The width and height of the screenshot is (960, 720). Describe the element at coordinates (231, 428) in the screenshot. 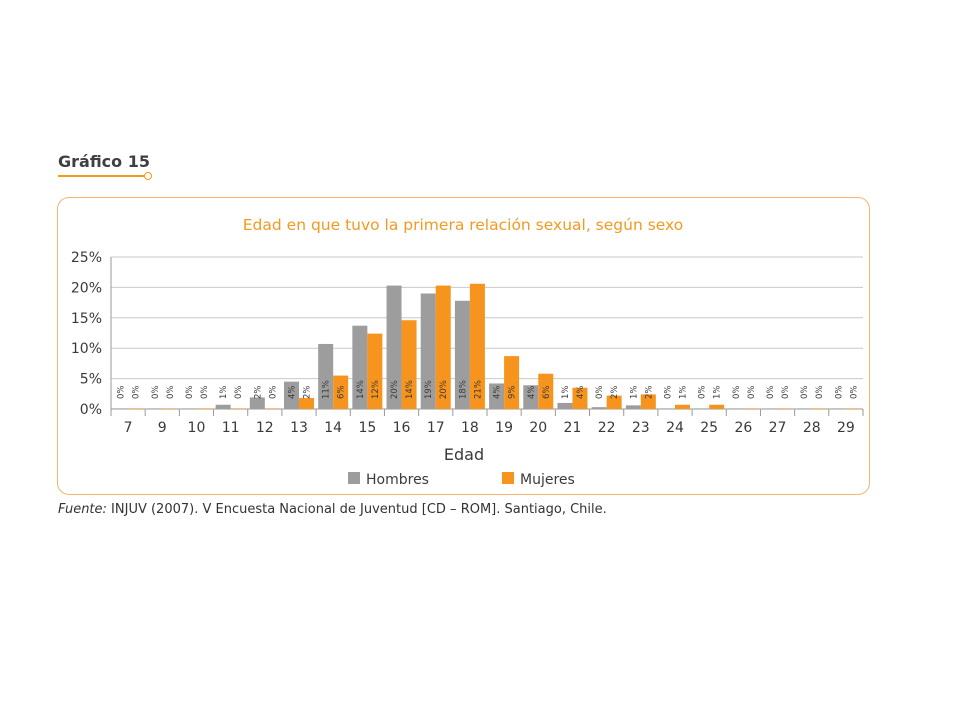

I see `x-tick-label: 11` at that location.